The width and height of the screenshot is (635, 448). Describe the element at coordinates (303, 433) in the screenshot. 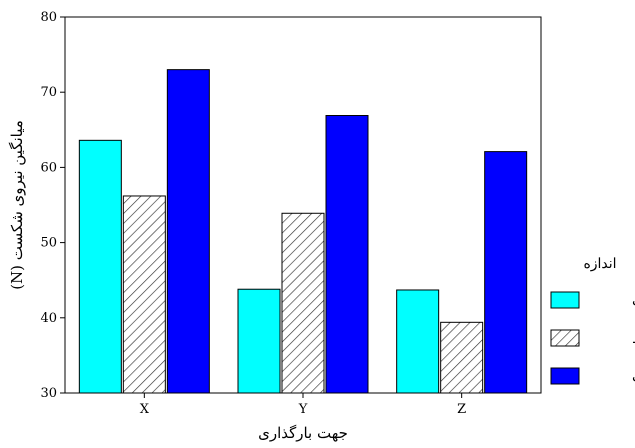

I see `x-axis-title: جهت بارگذاری` at that location.